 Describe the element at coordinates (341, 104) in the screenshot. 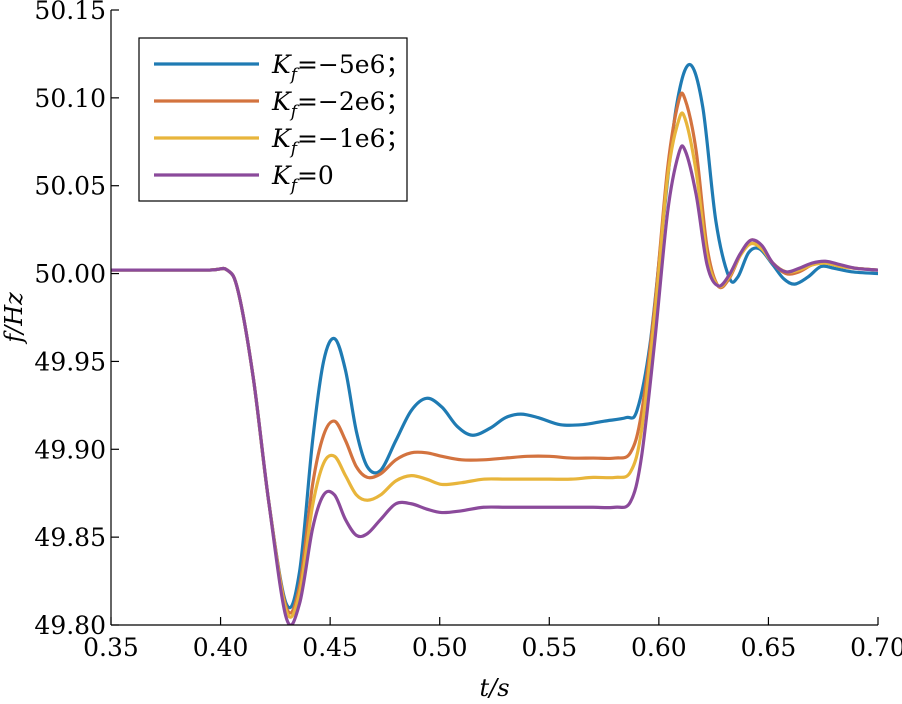

I see `legend-label-2: Kf=−2e6；` at that location.